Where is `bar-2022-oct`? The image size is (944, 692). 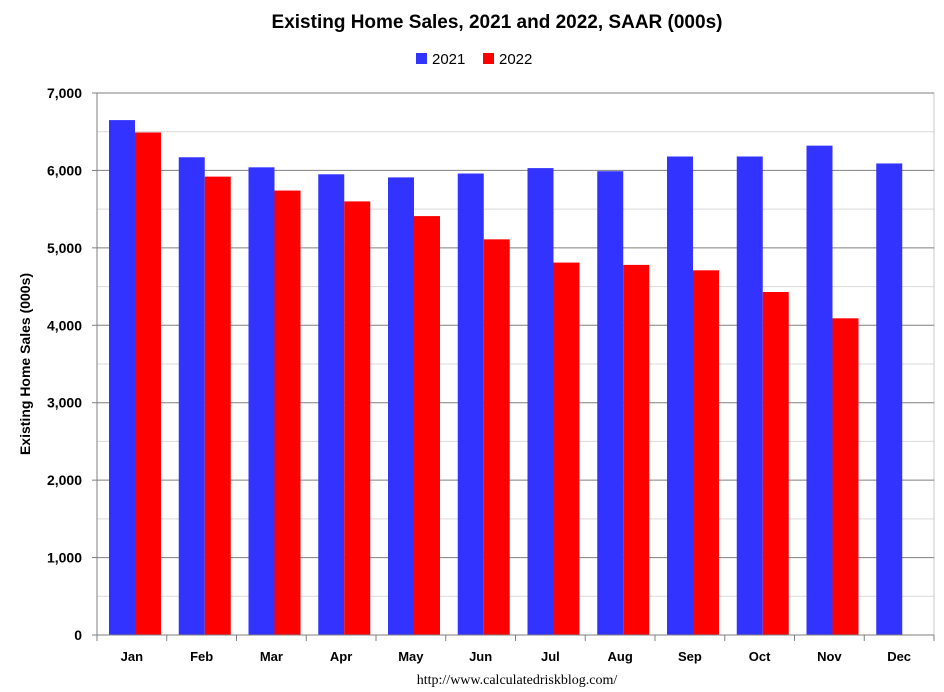
bar-2022-oct is located at coordinates (775, 463).